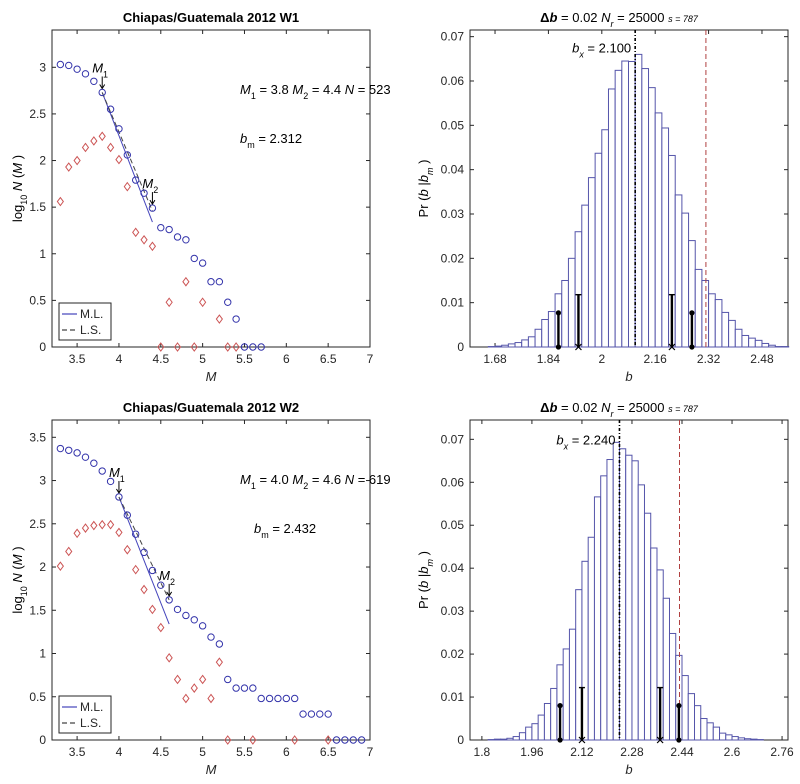 The height and width of the screenshot is (784, 800). I want to click on chart-title: Chiapas/Guatemala 2012 W1, so click(211, 17).